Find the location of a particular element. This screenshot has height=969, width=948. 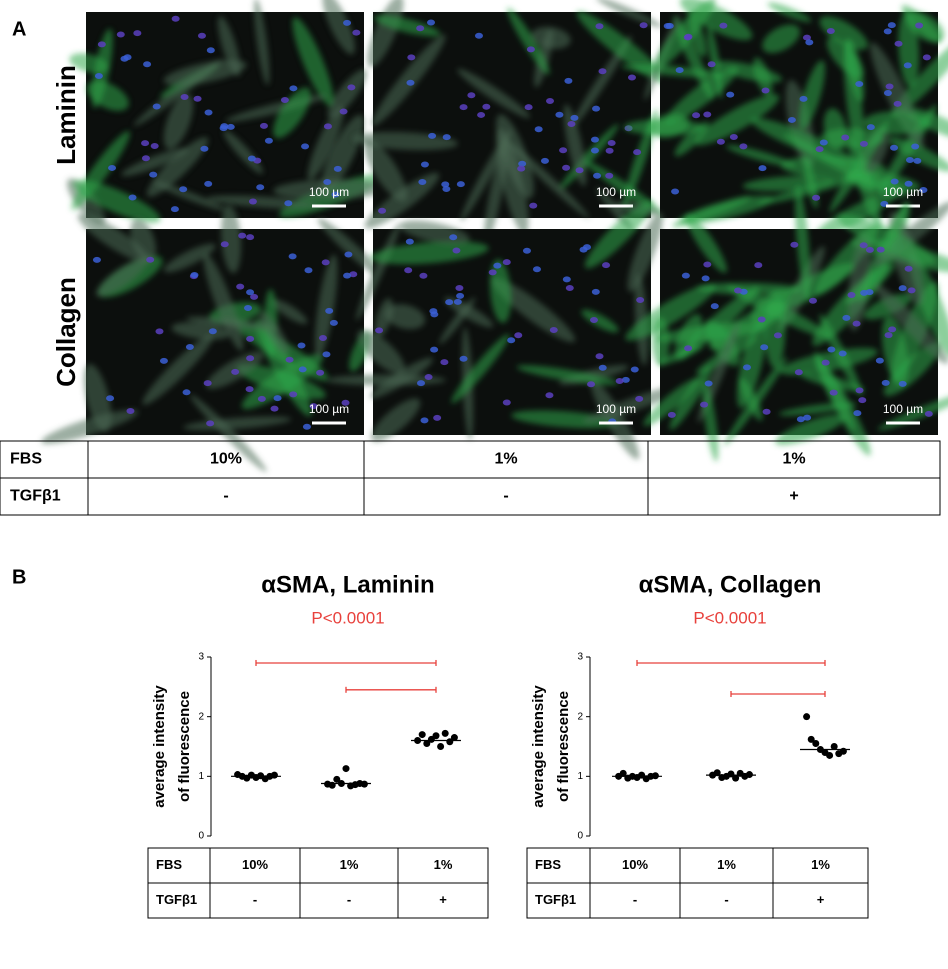

table-cell: TGFβ1 is located at coordinates (35, 496).